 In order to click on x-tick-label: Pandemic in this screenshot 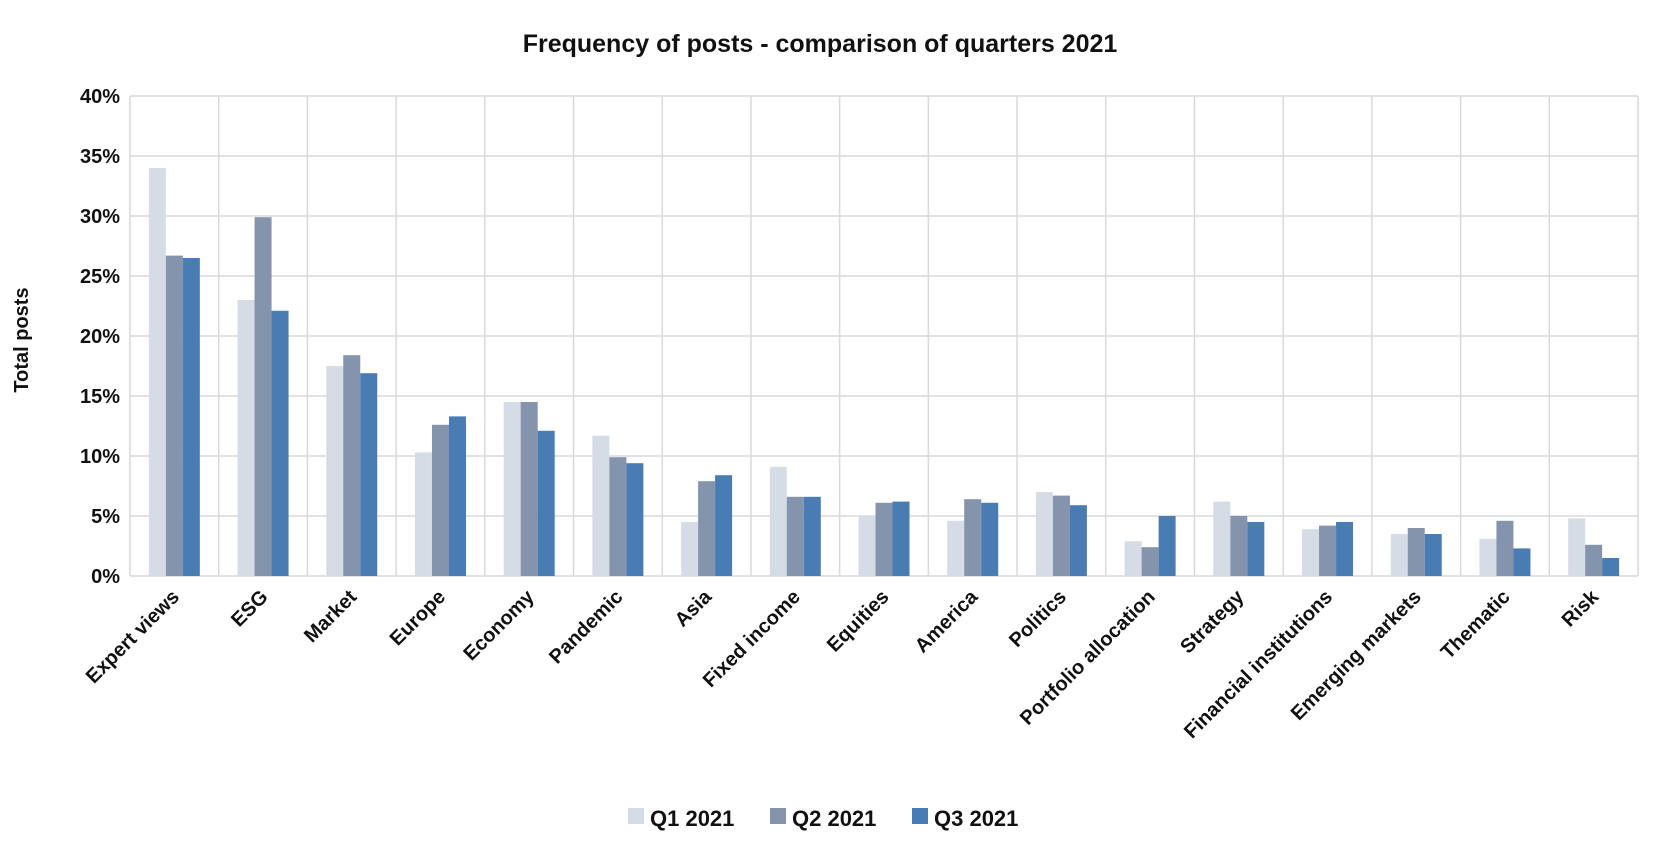, I will do `click(586, 627)`.